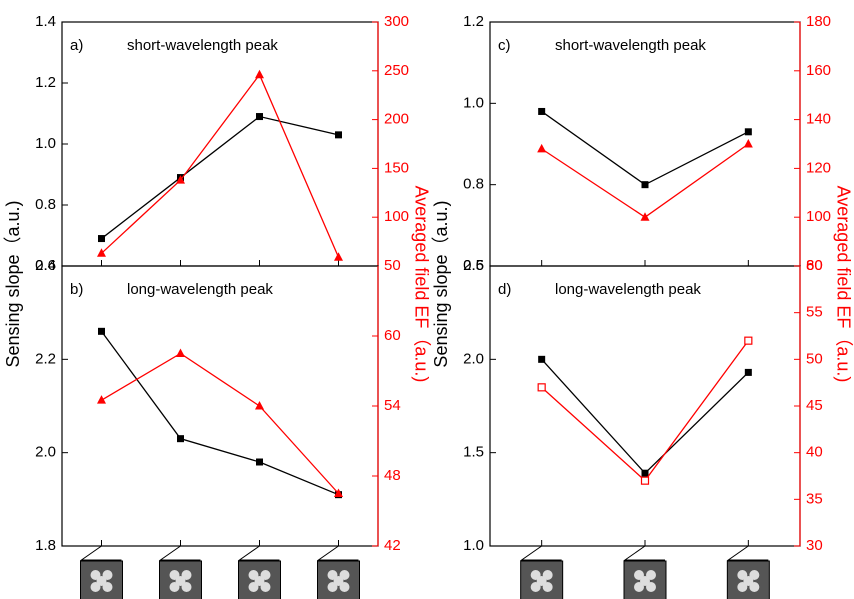 The height and width of the screenshot is (599, 854). Describe the element at coordinates (76, 289) in the screenshot. I see `panel-label: b)` at that location.